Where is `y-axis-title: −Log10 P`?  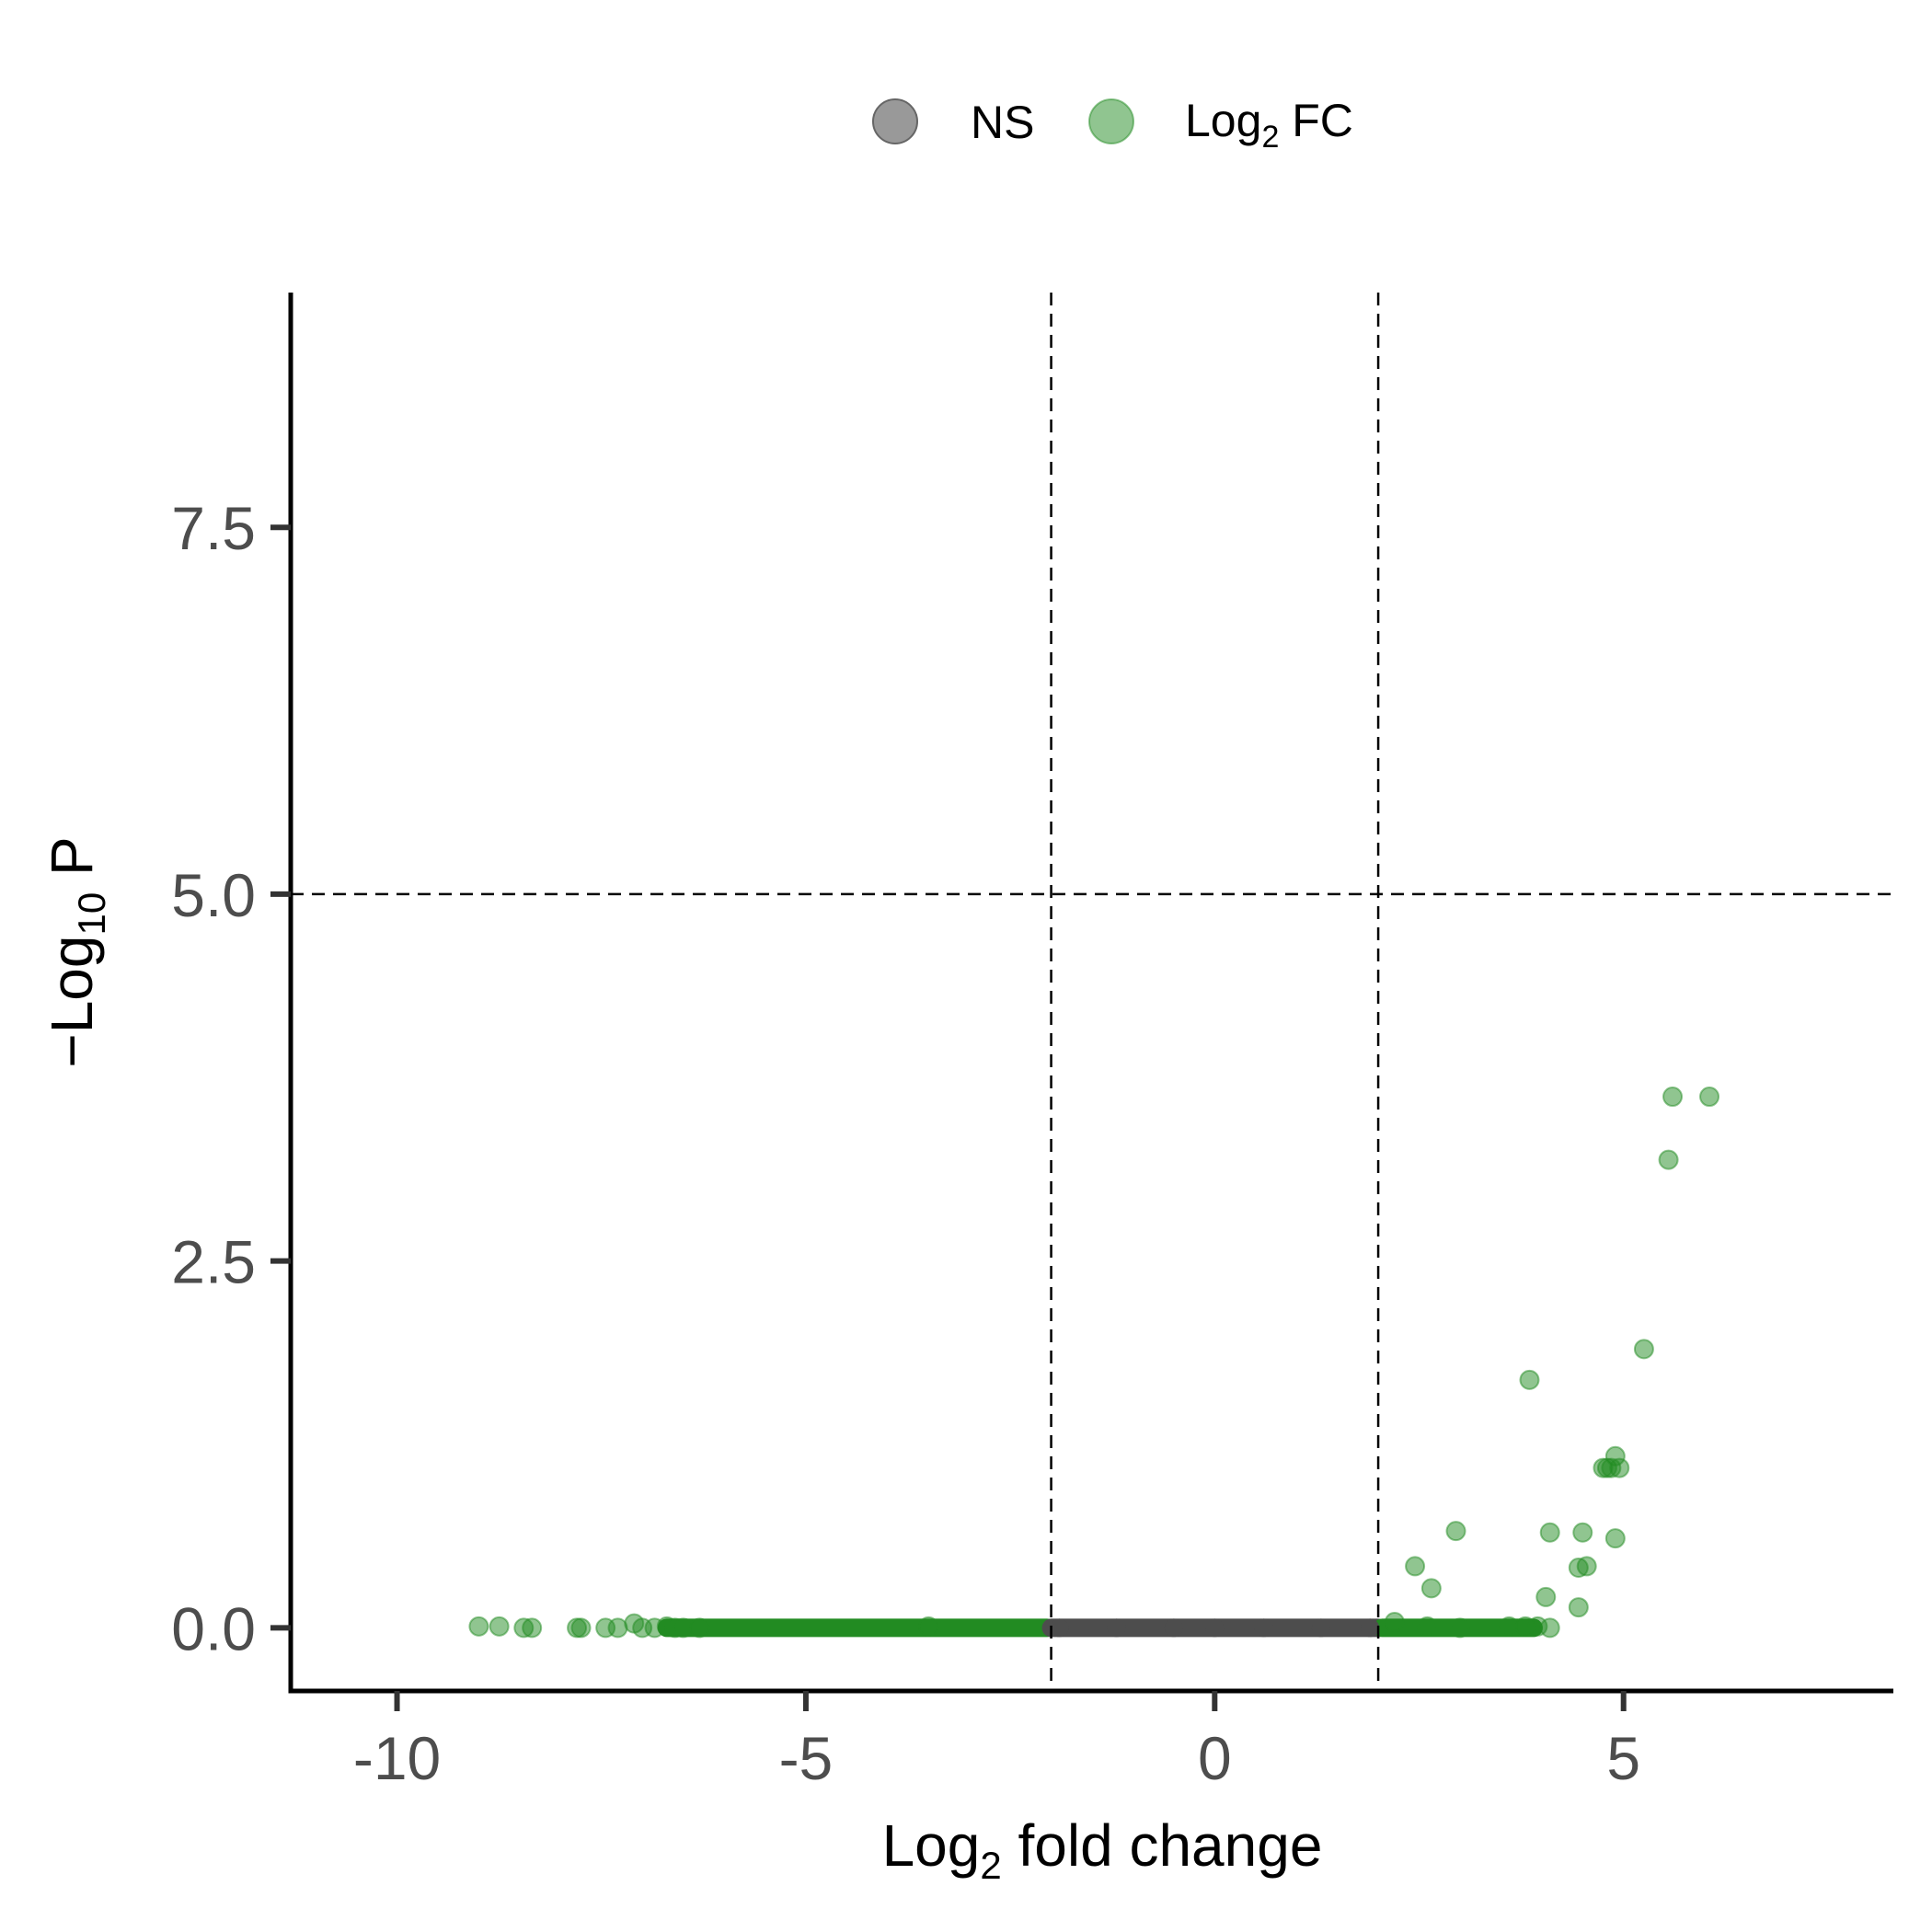 y-axis-title: −Log10 P is located at coordinates (76, 951).